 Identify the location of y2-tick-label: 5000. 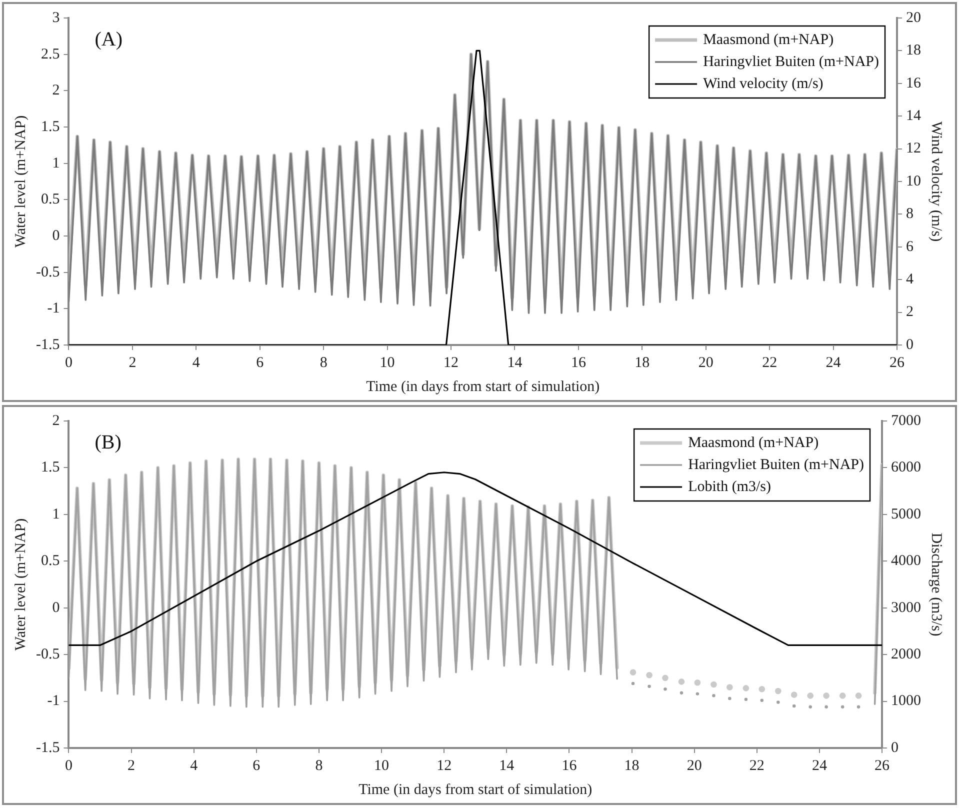
(906, 514).